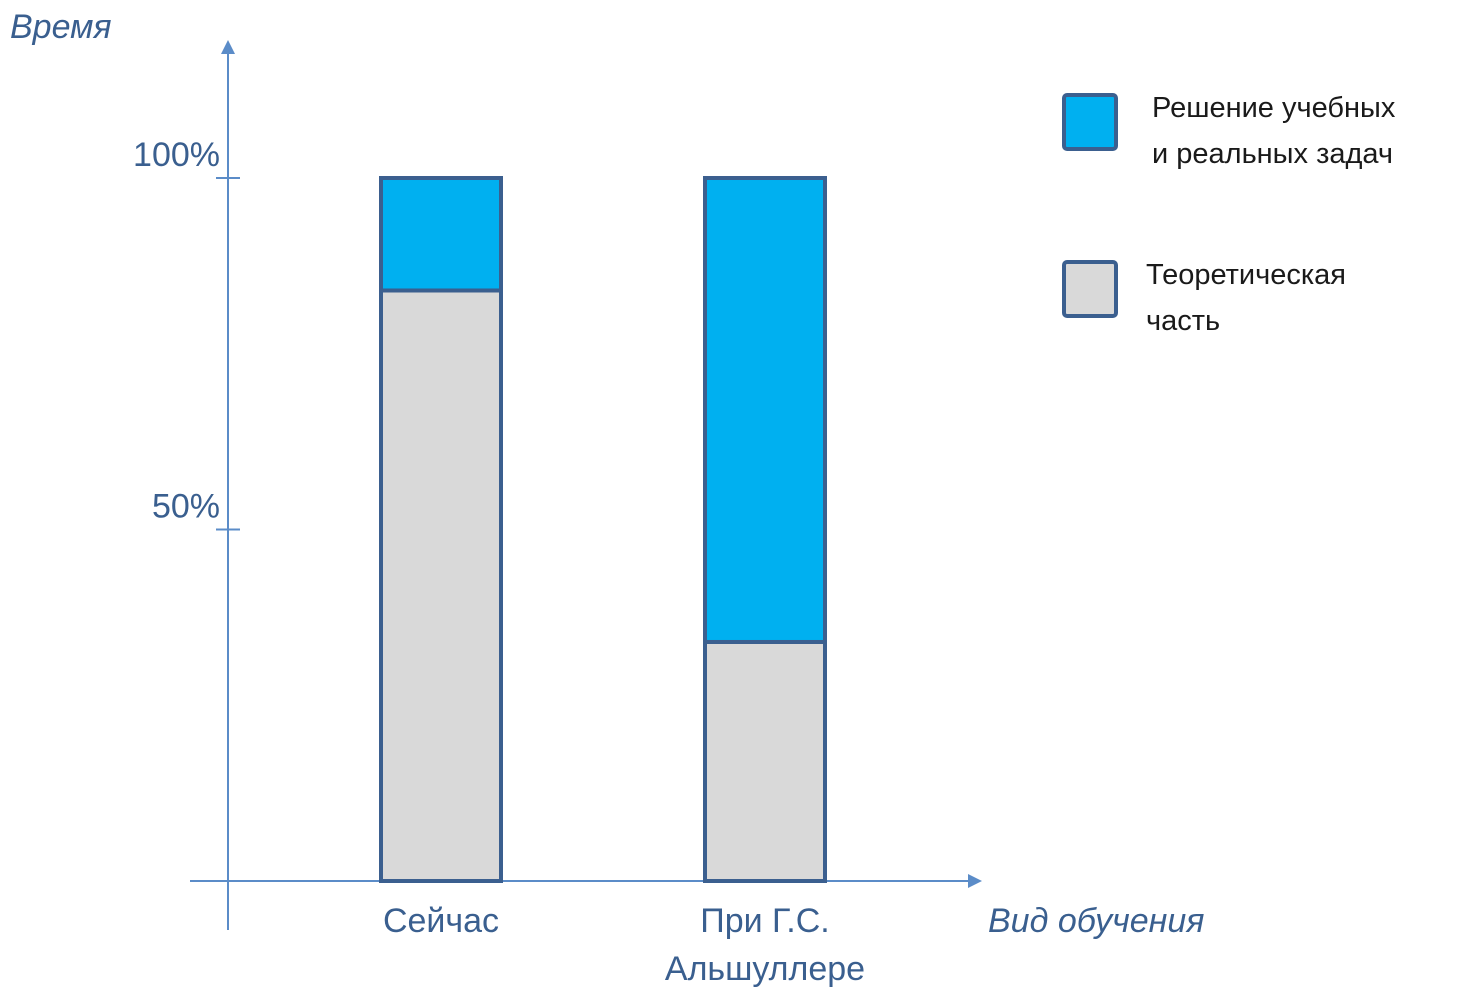 Image resolution: width=1473 pixels, height=992 pixels. Describe the element at coordinates (1274, 131) in the screenshot. I see `legend-label: Решение учебных и реальных задач` at that location.